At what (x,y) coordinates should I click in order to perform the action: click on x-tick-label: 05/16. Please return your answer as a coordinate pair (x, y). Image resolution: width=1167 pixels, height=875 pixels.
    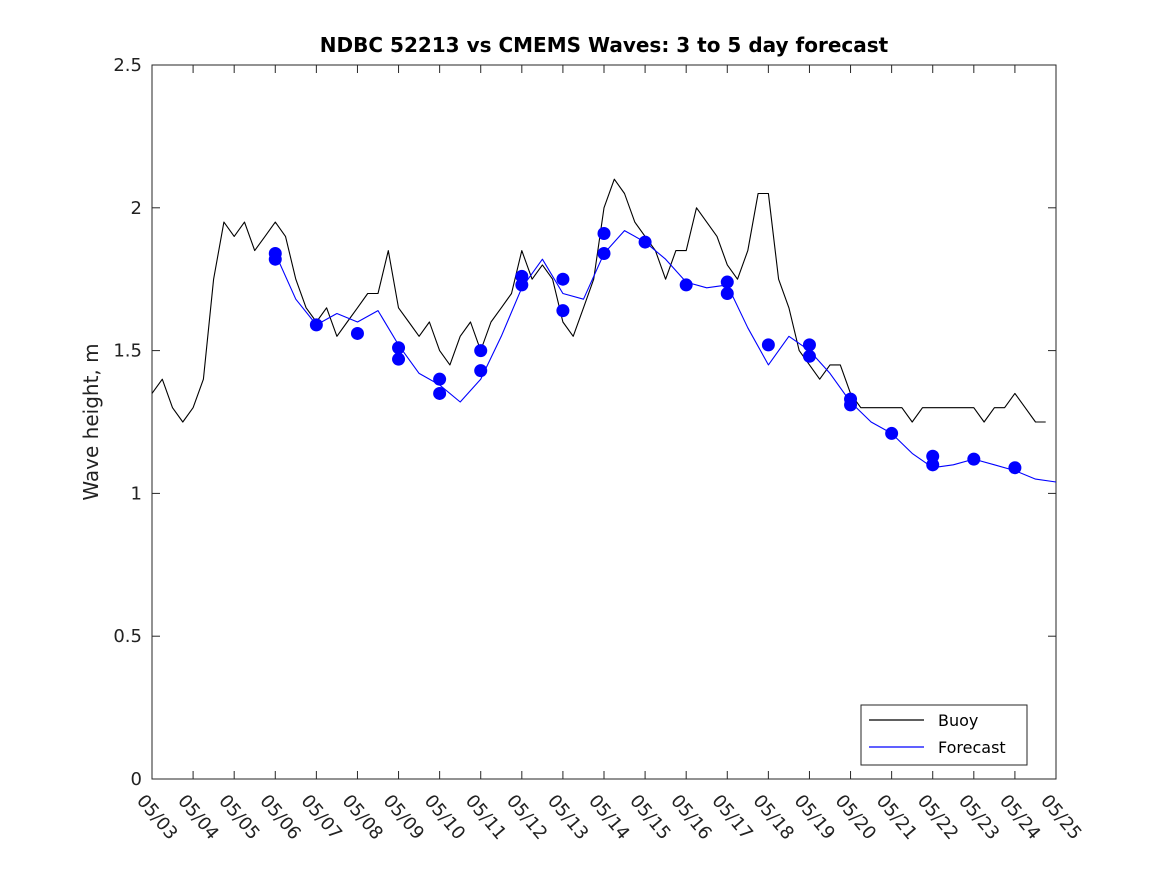
    Looking at the image, I should click on (690, 817).